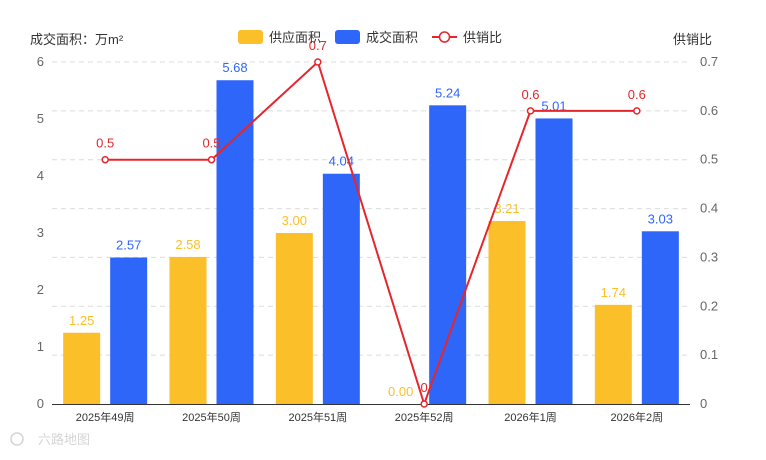  I want to click on bar-data-label: 5.01, so click(553, 105).